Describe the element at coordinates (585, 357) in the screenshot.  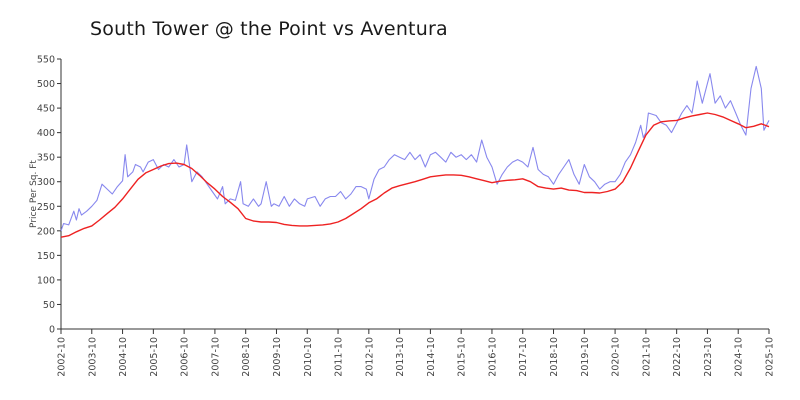
I see `x-tick-label: 2019-10` at that location.